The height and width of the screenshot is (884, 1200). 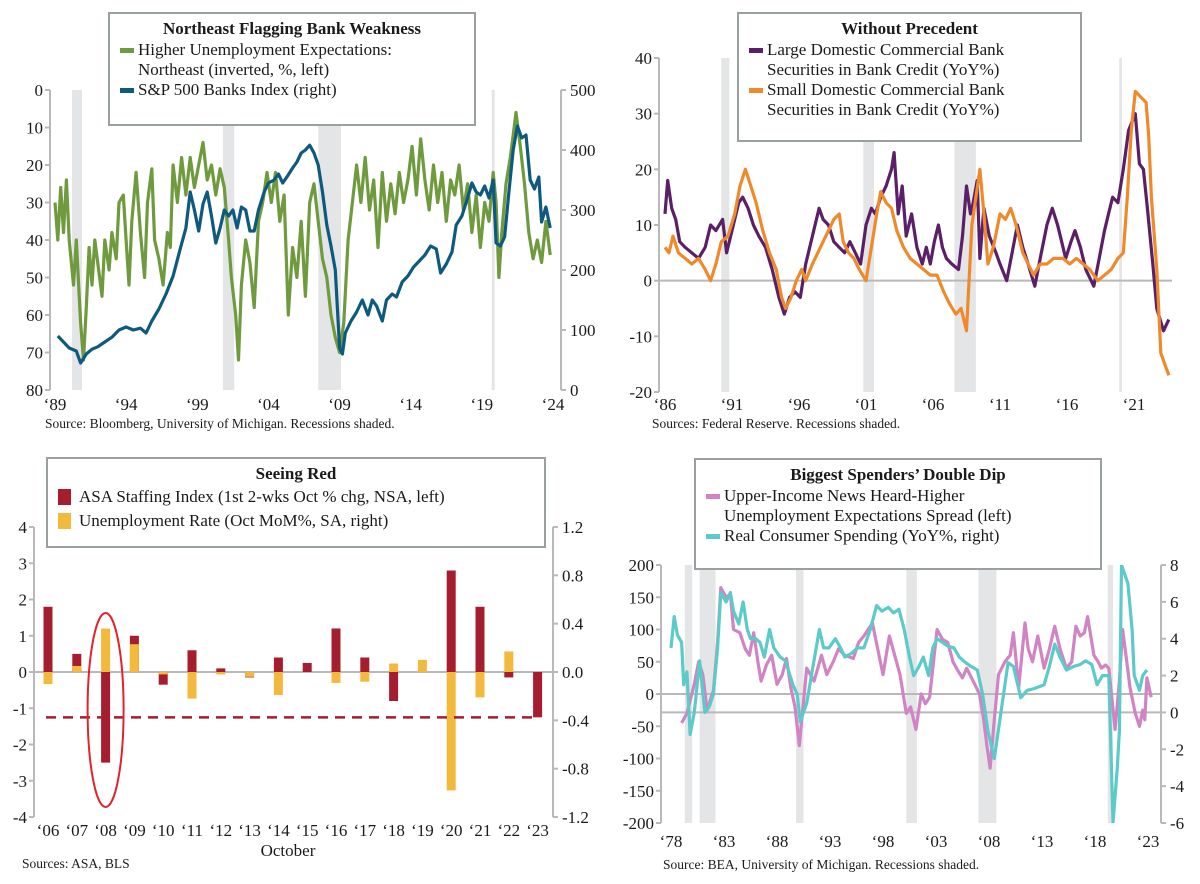 I want to click on legend-label: S&P 500 Banks Index (right), so click(x=237, y=89).